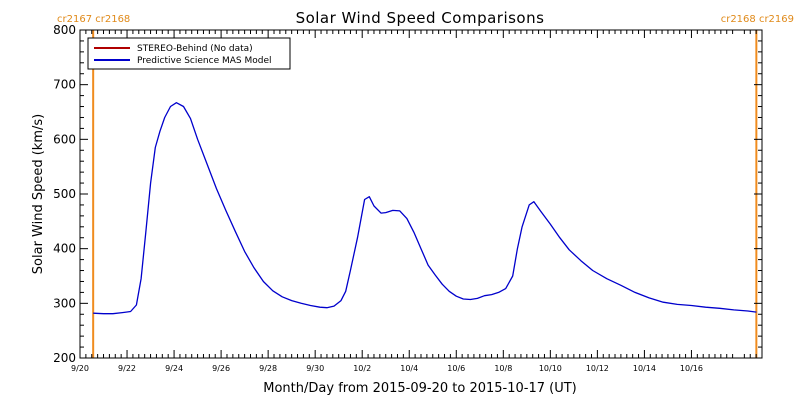 This screenshot has width=800, height=400. I want to click on x-tick-label: 9/20, so click(80, 368).